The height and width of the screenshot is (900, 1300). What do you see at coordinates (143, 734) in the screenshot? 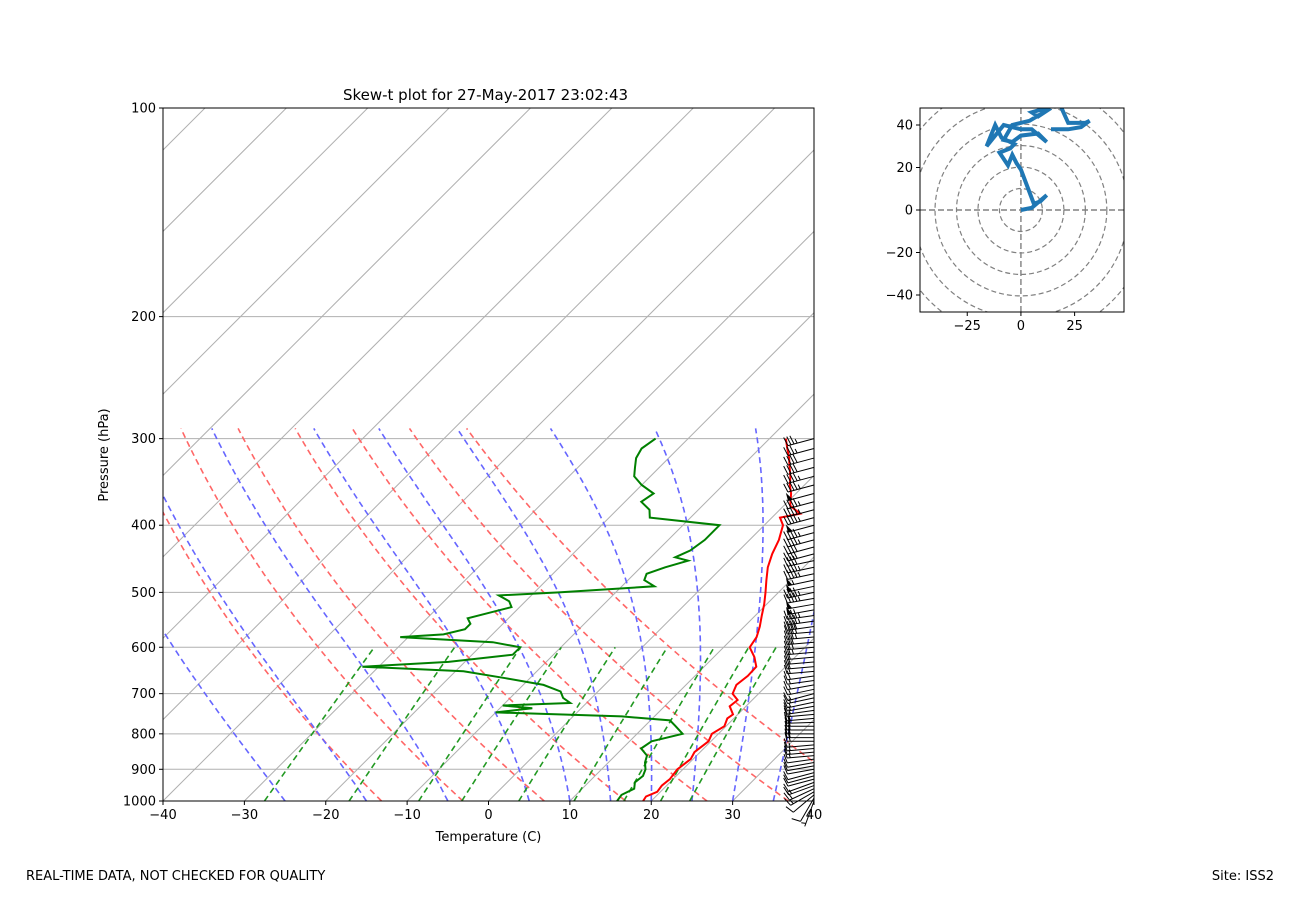
I see `y-tick-label: 800` at bounding box center [143, 734].